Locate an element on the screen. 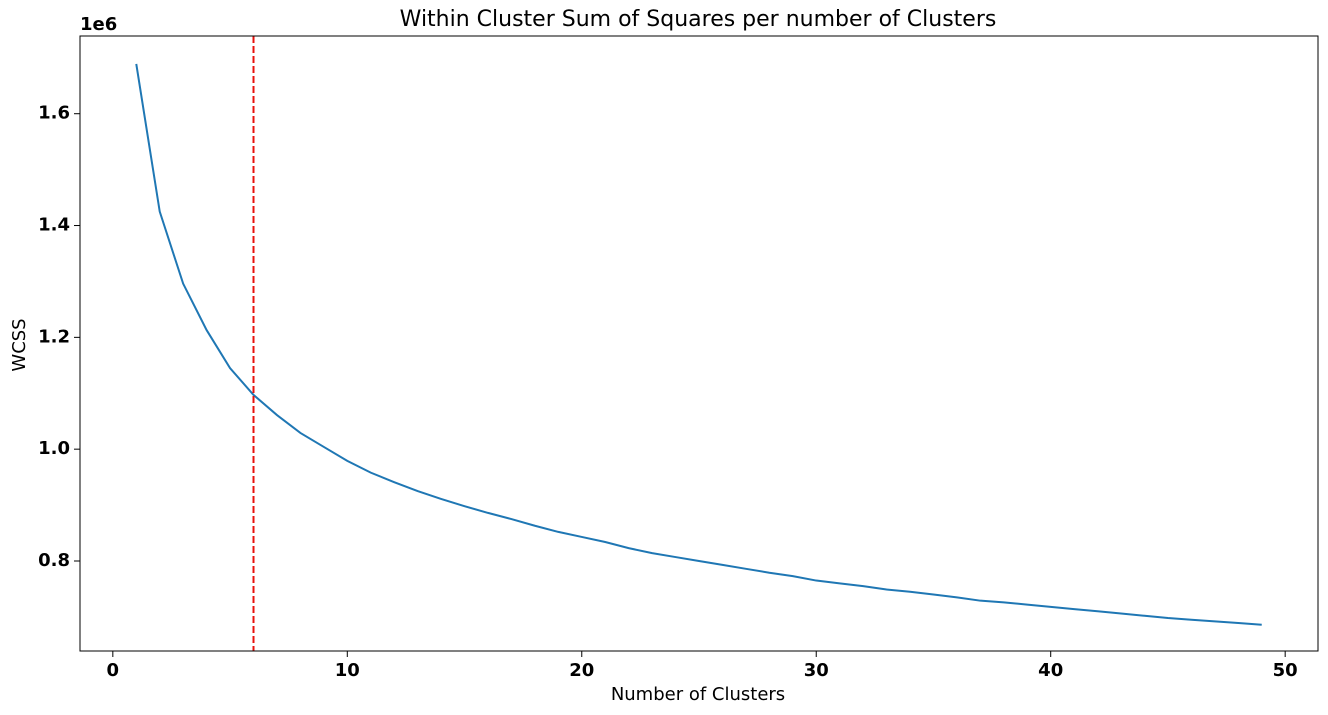  x-axis-label: Number of Clusters is located at coordinates (698, 694).